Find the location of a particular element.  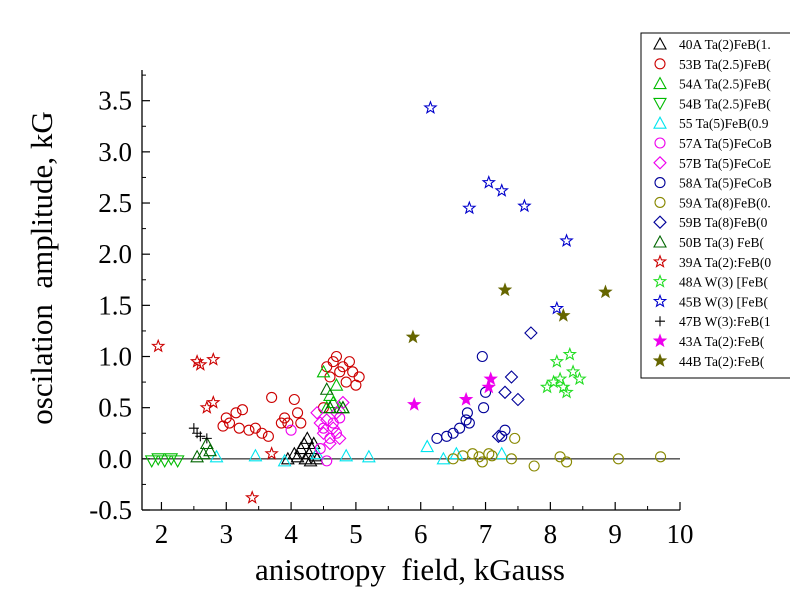

legend-label: 59B Ta(8)FeB(0 is located at coordinates (723, 222).